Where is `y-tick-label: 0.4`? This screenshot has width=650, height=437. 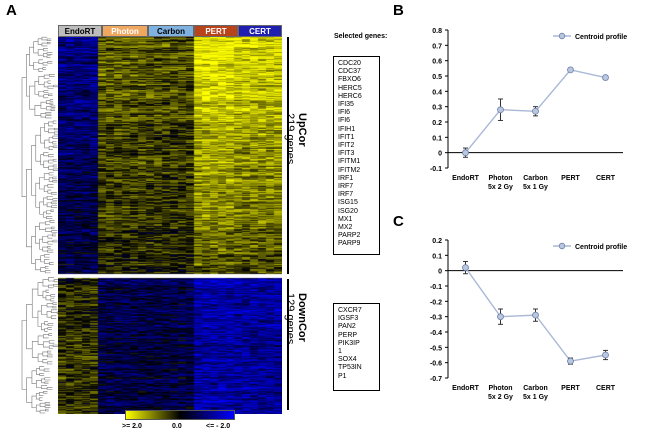 y-tick-label: 0.4 is located at coordinates (437, 92).